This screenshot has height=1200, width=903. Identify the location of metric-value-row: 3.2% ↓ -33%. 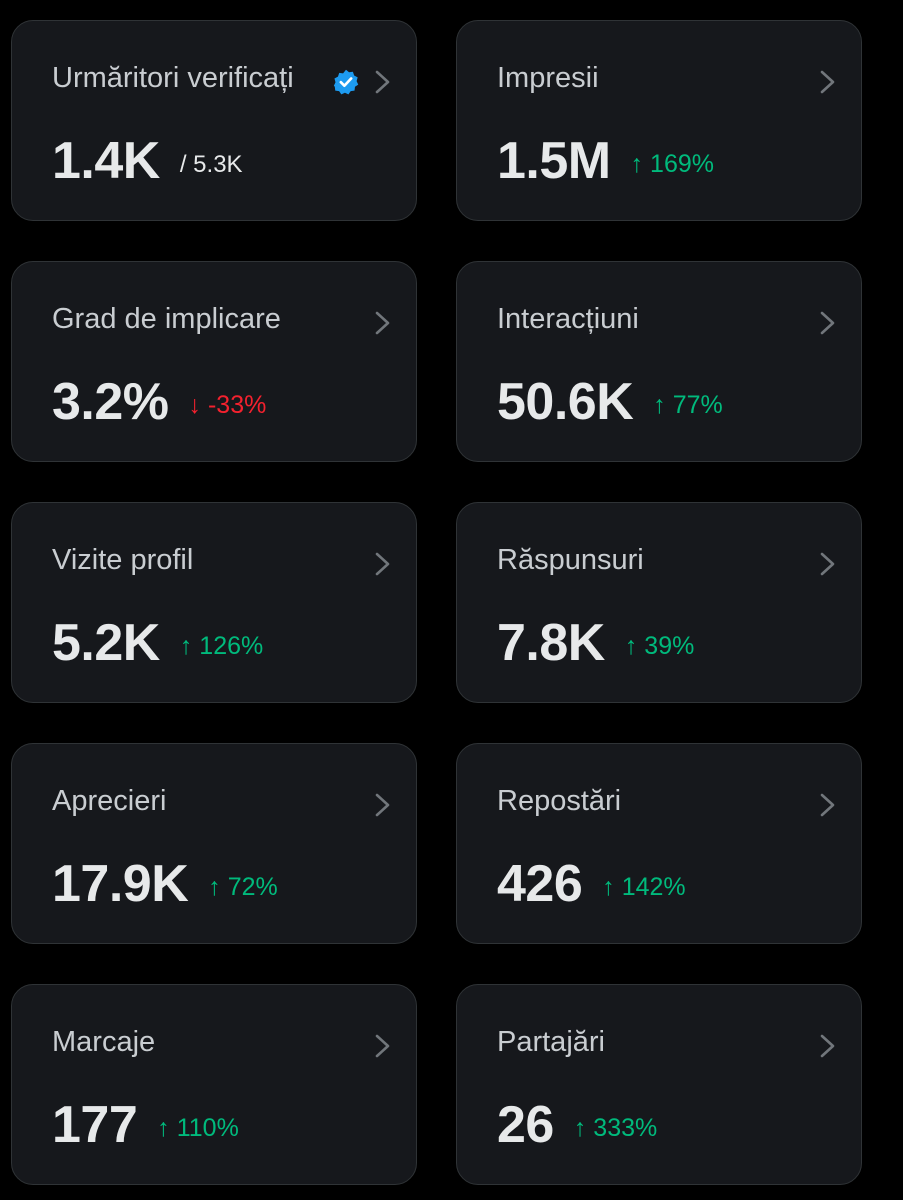
(159, 402).